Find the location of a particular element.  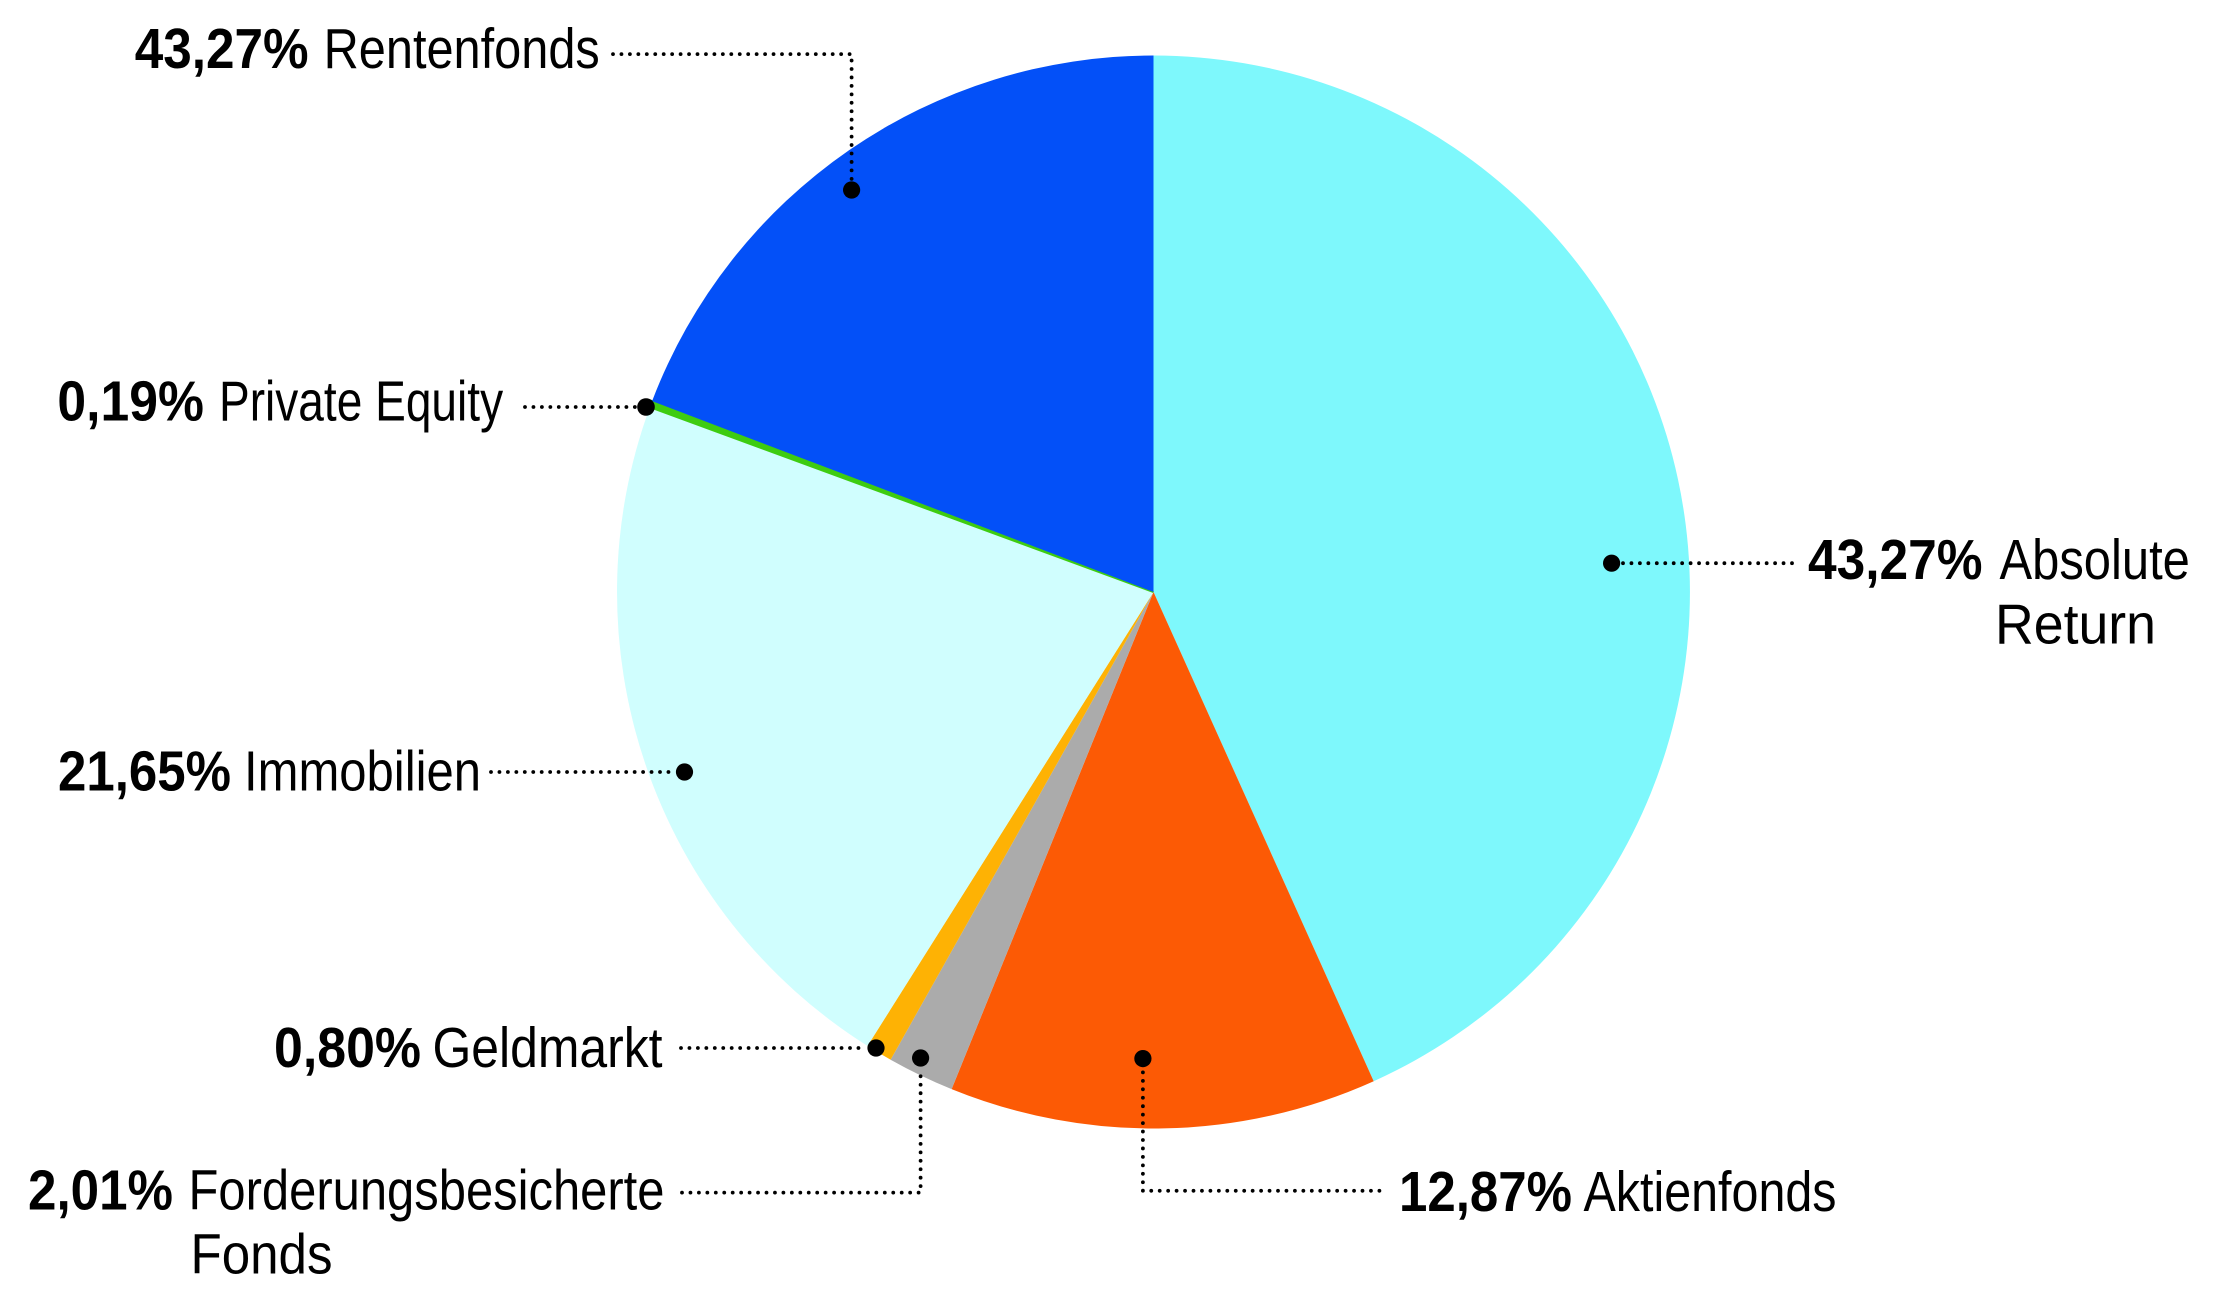

svg-text: Aktienfonds is located at coordinates (1710, 1192).